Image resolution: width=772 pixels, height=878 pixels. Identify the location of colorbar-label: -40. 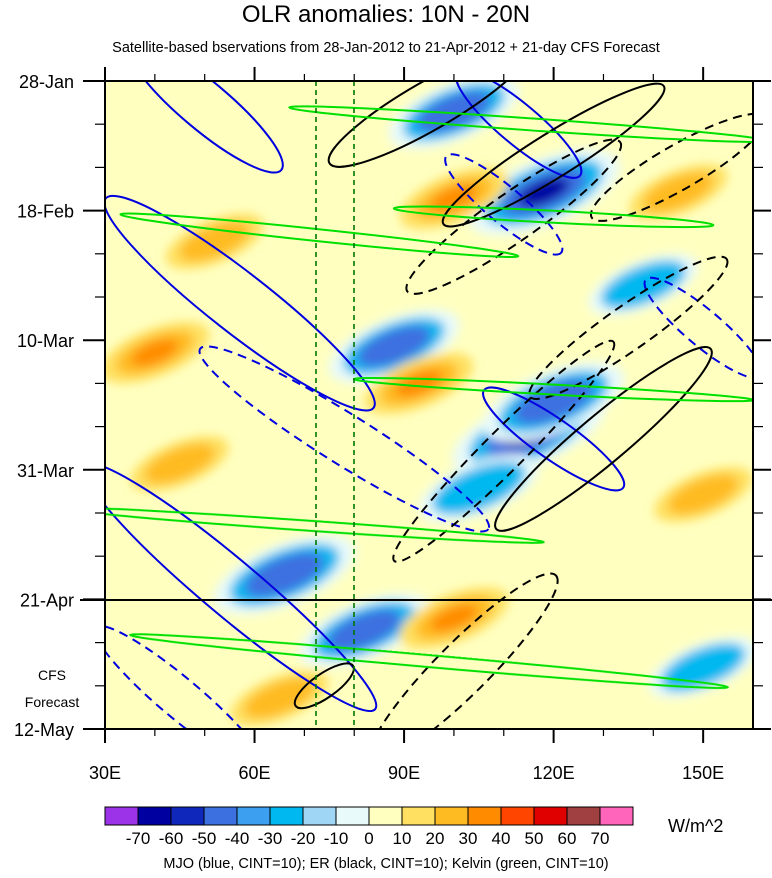
(237, 838).